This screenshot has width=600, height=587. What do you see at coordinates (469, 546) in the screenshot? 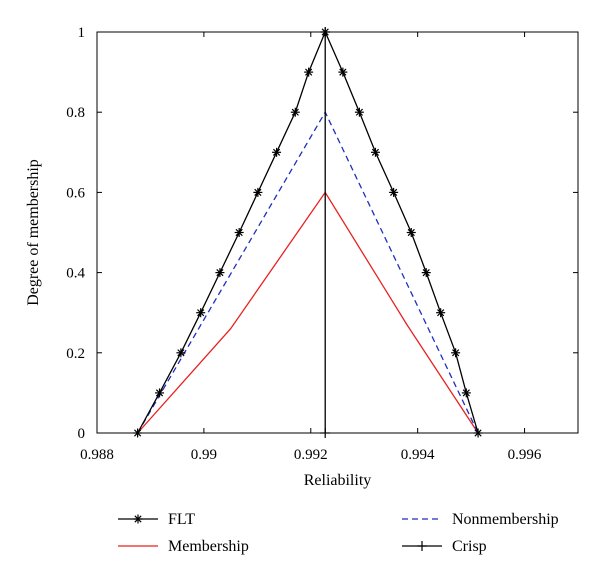
I see `legend-label-crisp: Crisp` at bounding box center [469, 546].